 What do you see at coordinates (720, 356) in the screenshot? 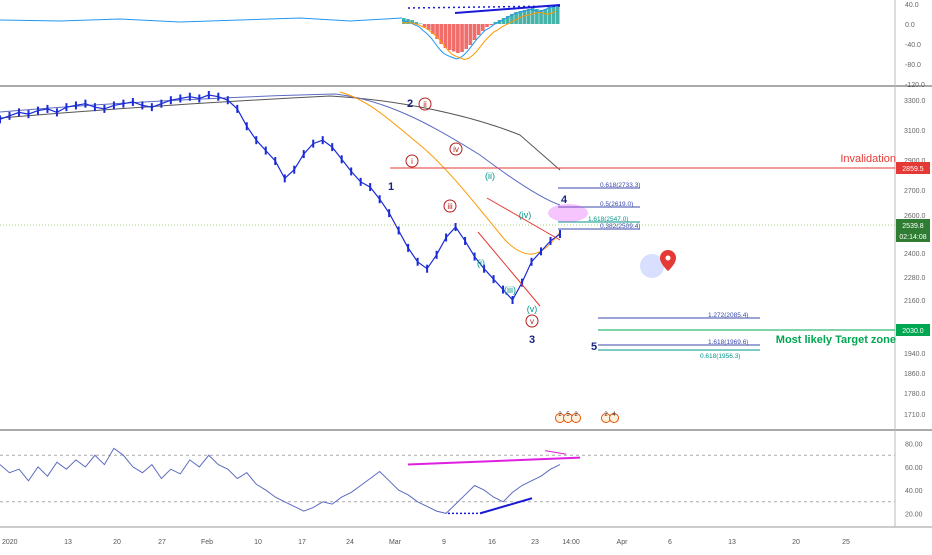
I see `fib-level-label: 0.618(1956.3)` at bounding box center [720, 356].